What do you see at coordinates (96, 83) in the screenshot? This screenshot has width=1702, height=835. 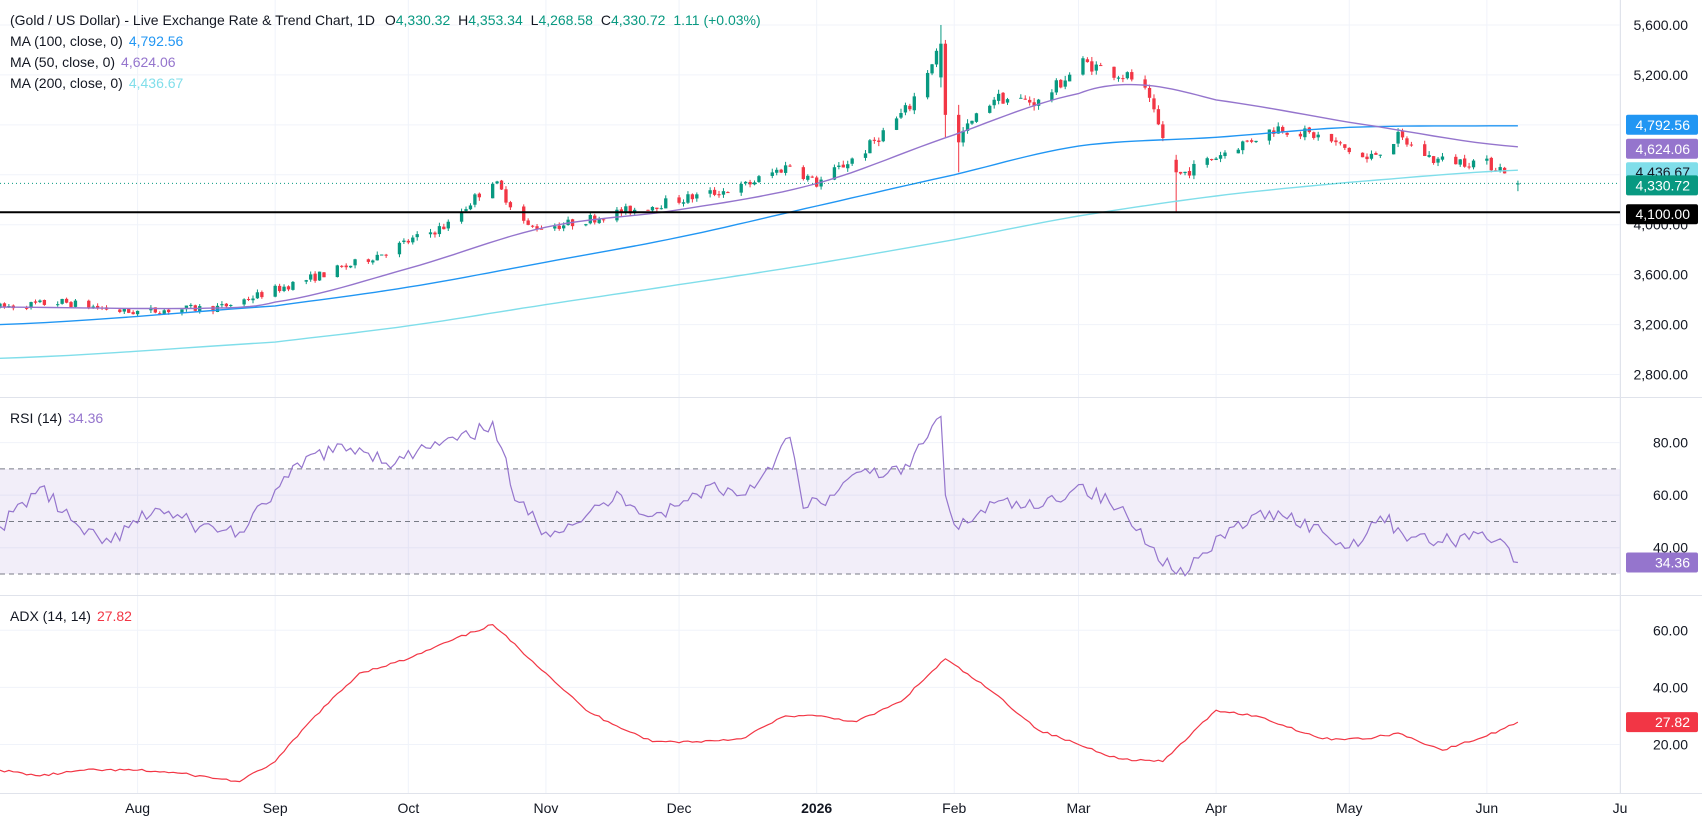 I see `ma200-legend: MA (200, close, 0) 4,436.67` at bounding box center [96, 83].